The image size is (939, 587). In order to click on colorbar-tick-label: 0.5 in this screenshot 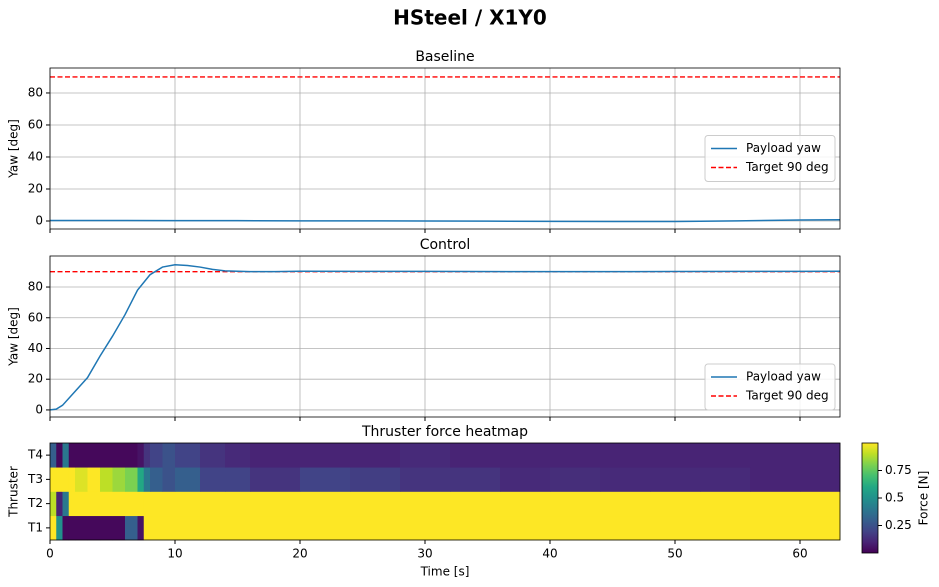, I will do `click(894, 498)`.